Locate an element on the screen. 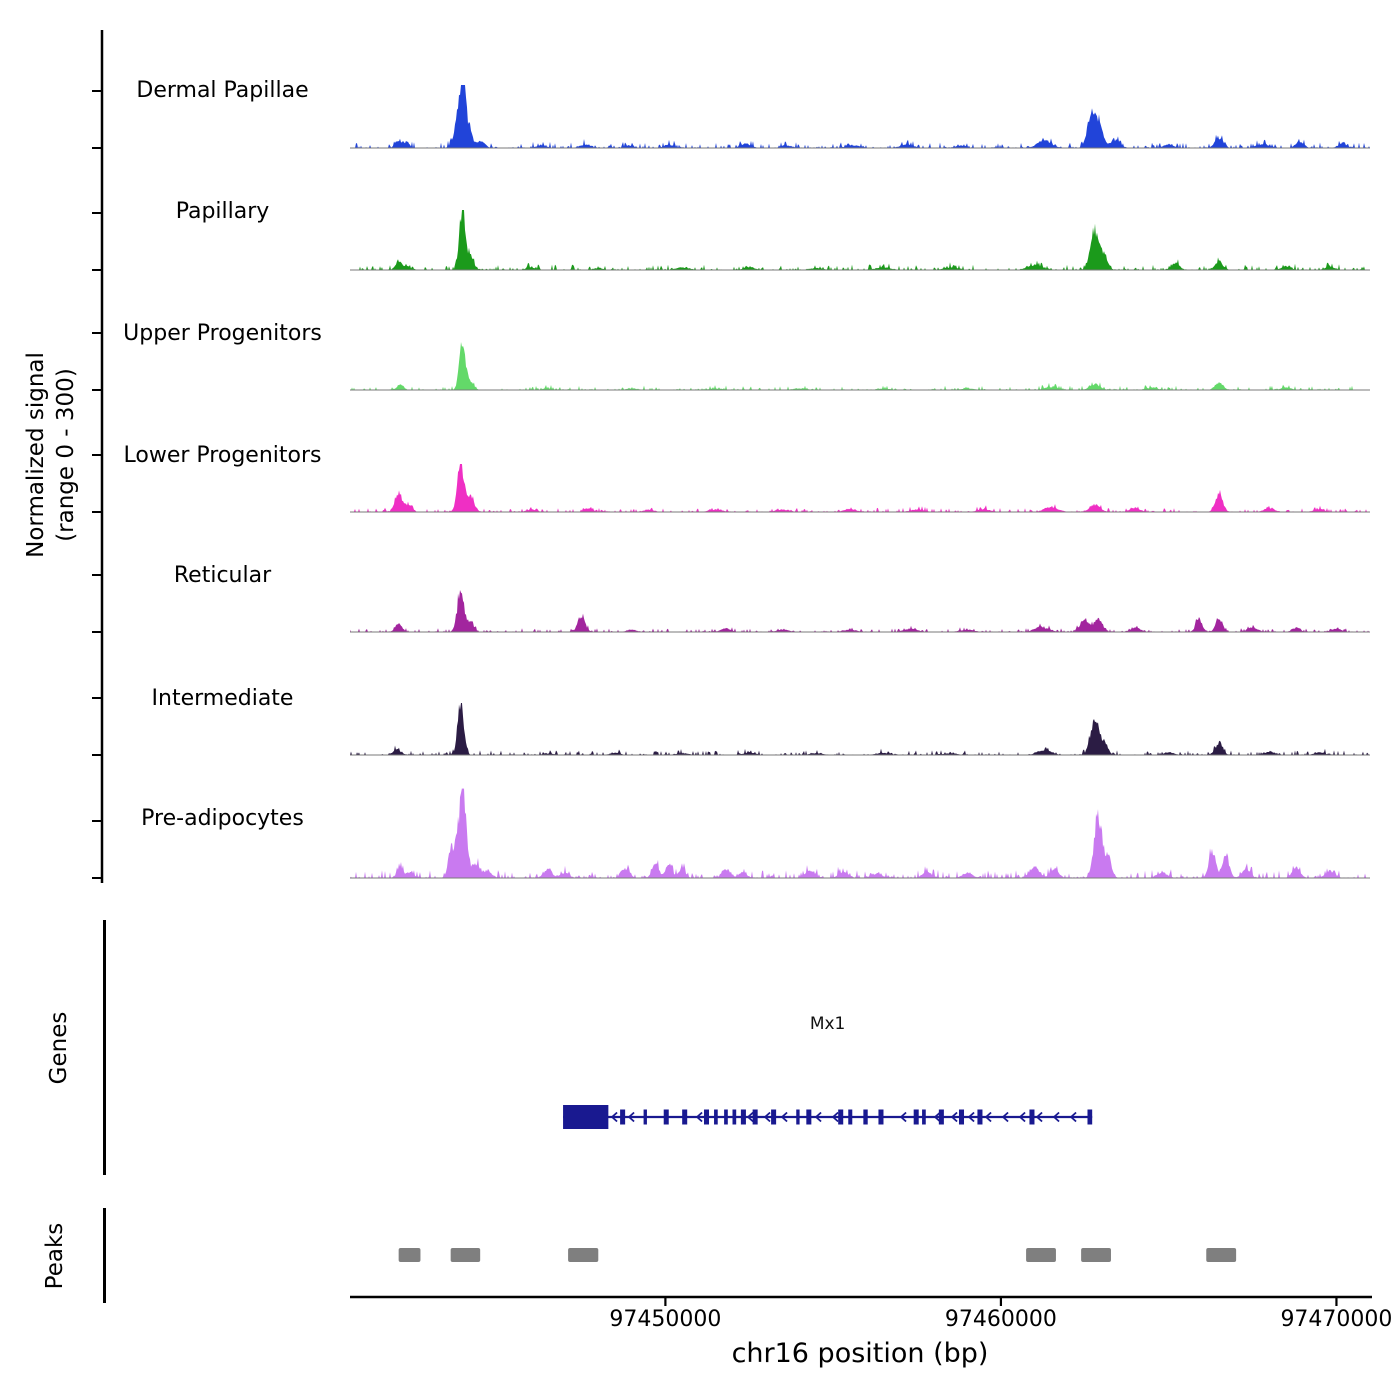 The width and height of the screenshot is (1400, 1400). y-axis is located at coordinates (98, 456).